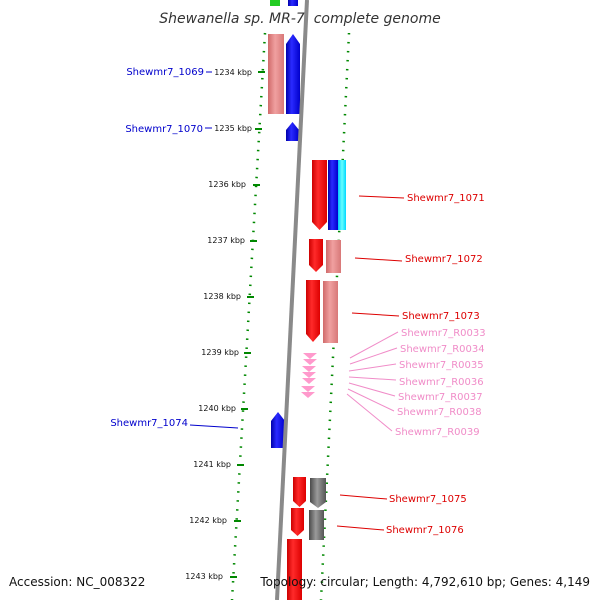 The height and width of the screenshot is (600, 600). I want to click on tick-label: 1238 kbp, so click(222, 296).